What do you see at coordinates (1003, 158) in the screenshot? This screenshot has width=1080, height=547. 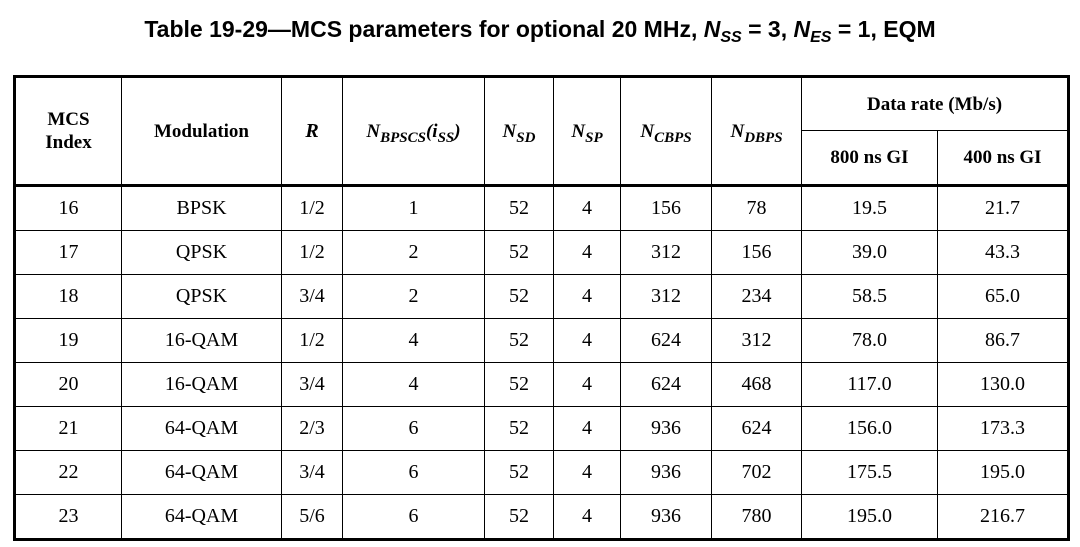 I see `header-400ns-gi: 400 ns GI` at bounding box center [1003, 158].